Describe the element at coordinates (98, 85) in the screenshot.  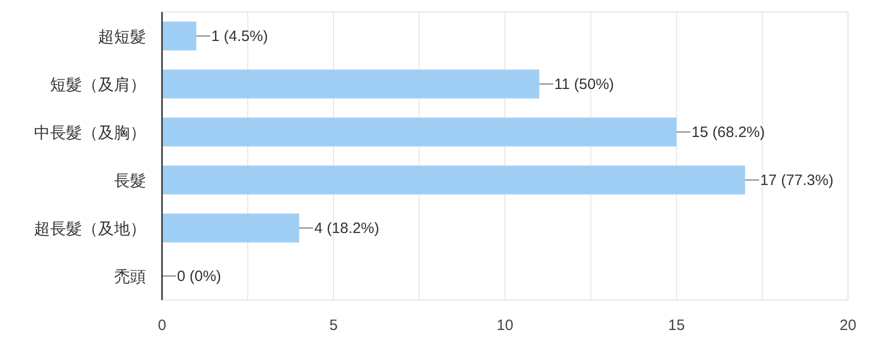
I see `y-tick-label: 短髮（及肩）` at that location.